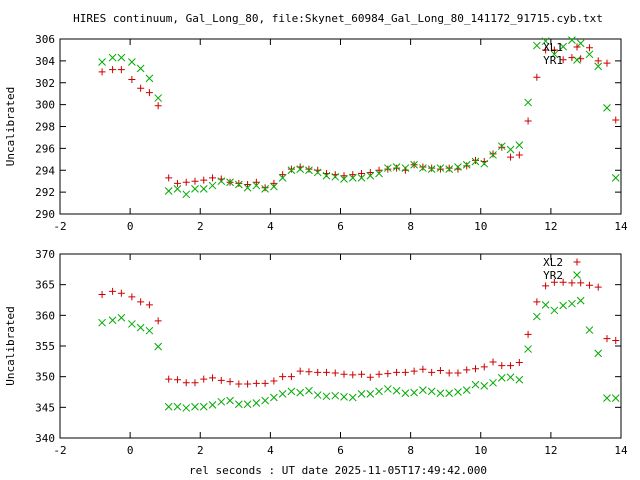  Describe the element at coordinates (130, 450) in the screenshot. I see `bottom-x-tick-label: 0` at that location.